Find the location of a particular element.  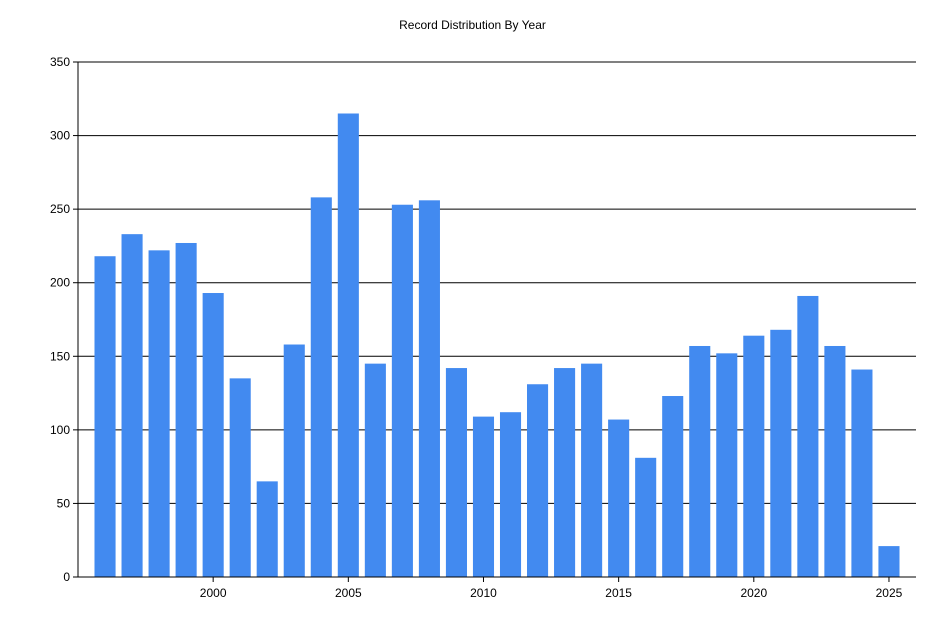

bar-2017 is located at coordinates (673, 486).